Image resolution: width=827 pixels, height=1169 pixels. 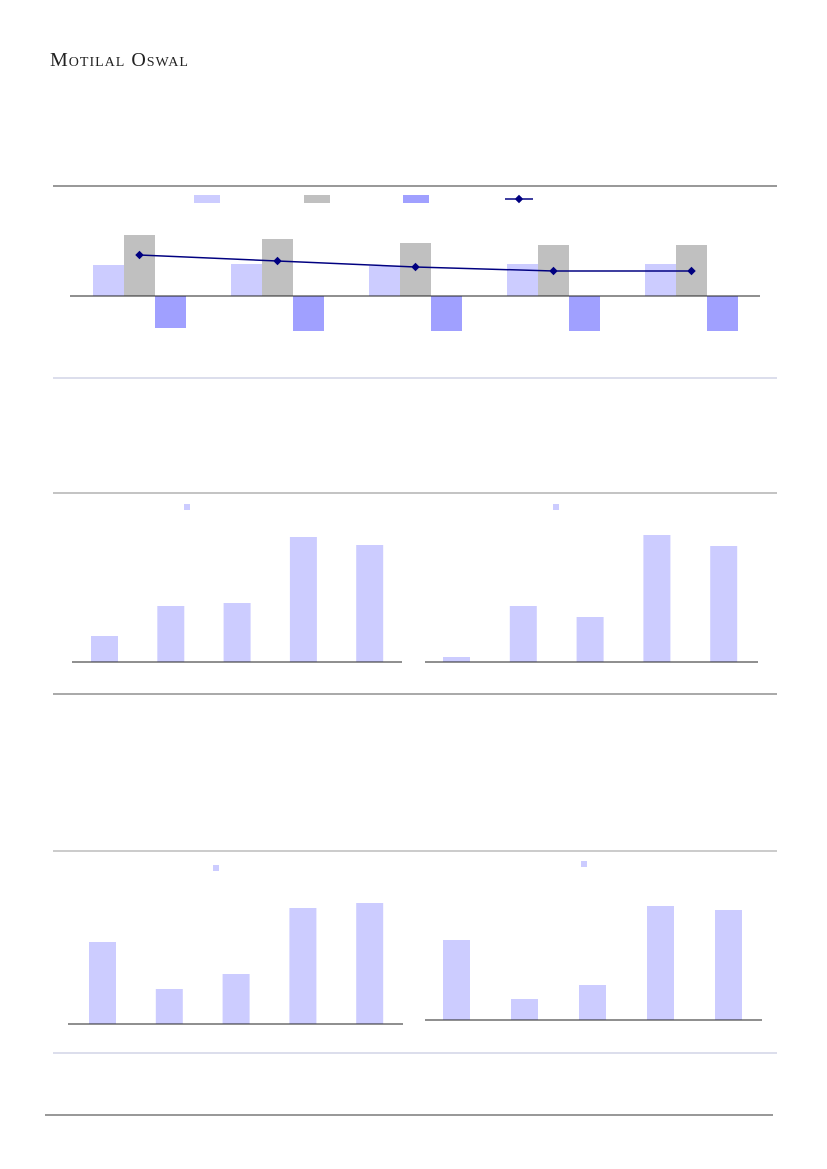 What do you see at coordinates (519, 199) in the screenshot?
I see `legend-marker` at bounding box center [519, 199].